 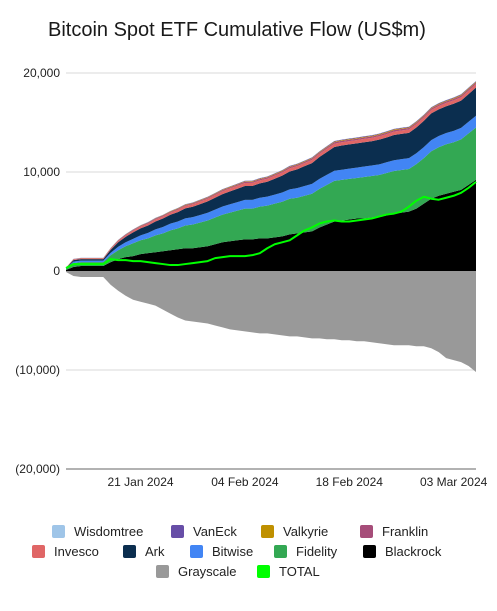 I want to click on legend-swatch-invesco, so click(x=38, y=551).